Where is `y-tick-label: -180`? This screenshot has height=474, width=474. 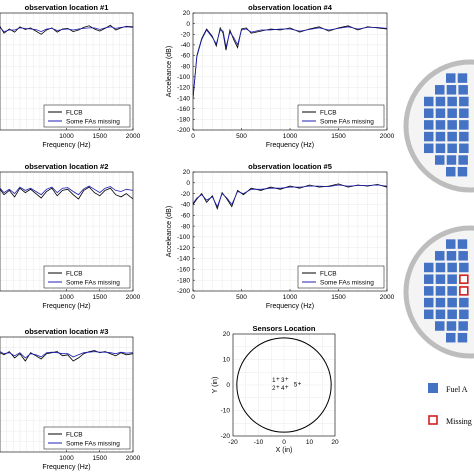
y-tick-label: -180 is located at coordinates (183, 120).